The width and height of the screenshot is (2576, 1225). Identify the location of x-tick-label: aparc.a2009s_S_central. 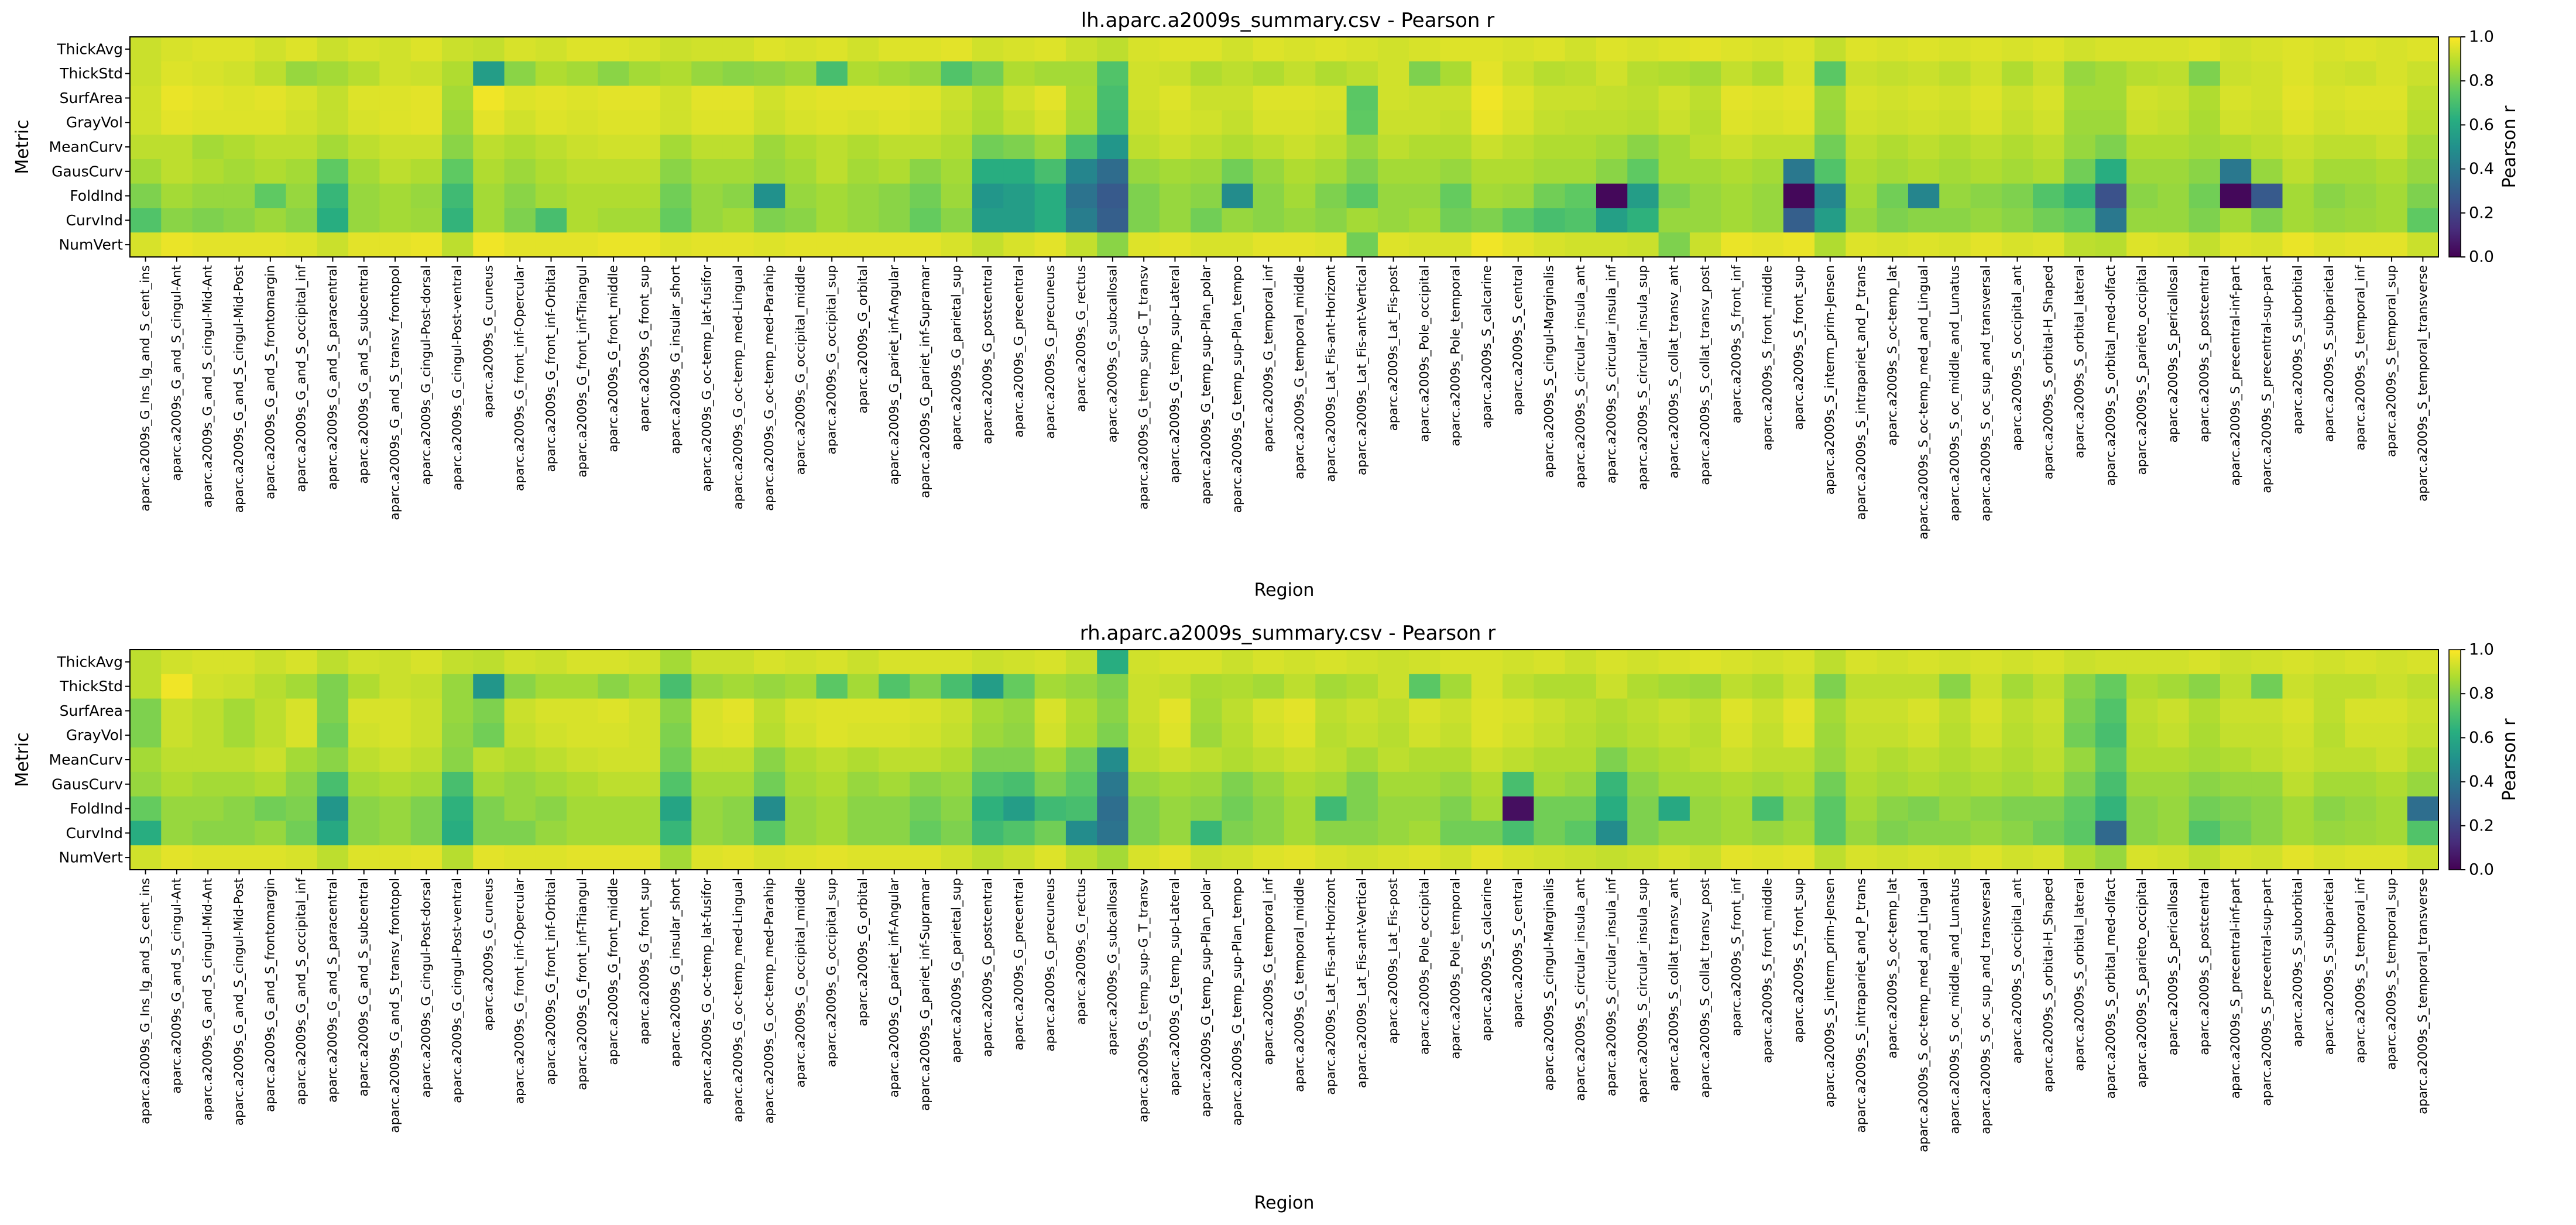
(1518, 953).